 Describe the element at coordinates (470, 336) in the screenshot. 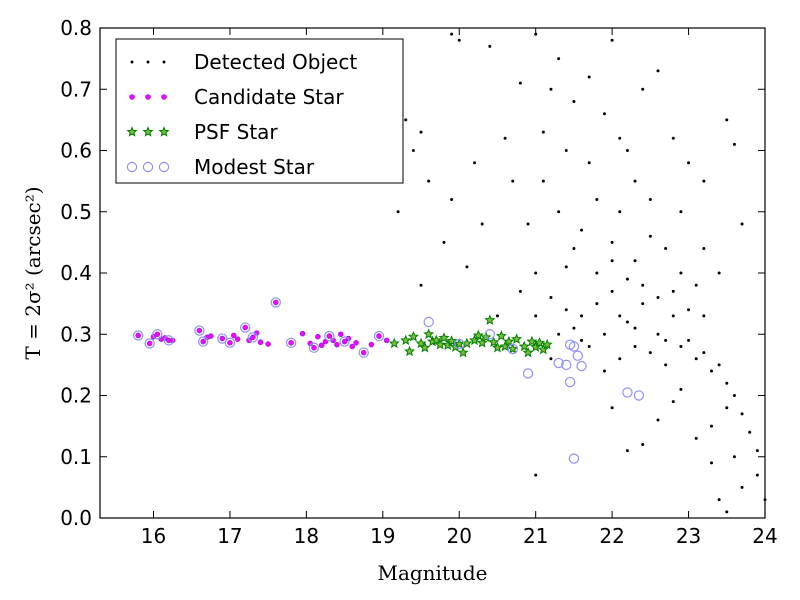

I see `series-psf-star` at that location.